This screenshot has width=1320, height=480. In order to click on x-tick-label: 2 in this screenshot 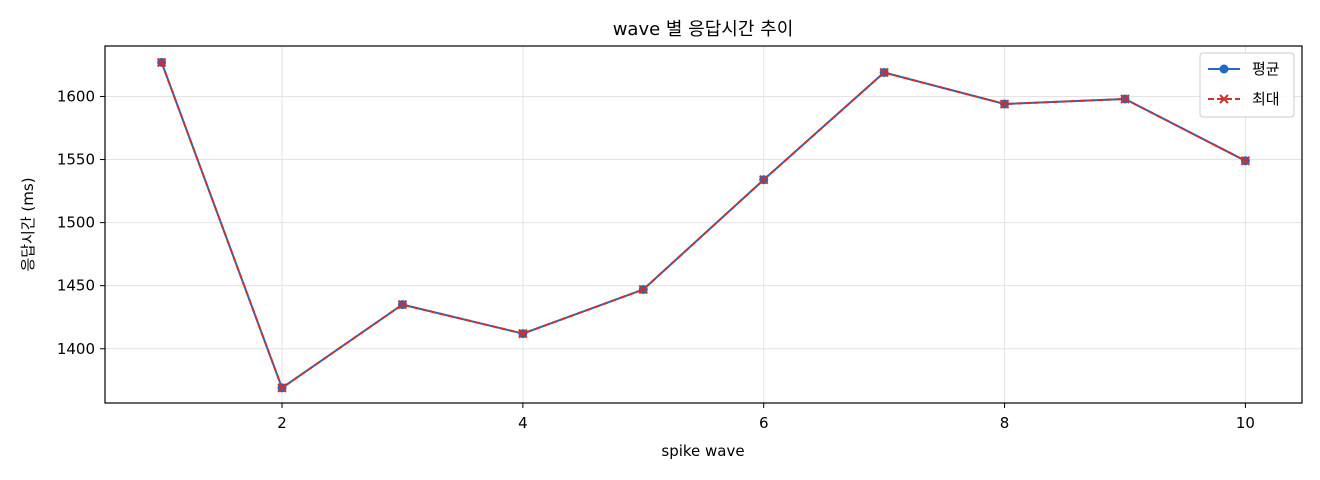, I will do `click(282, 423)`.